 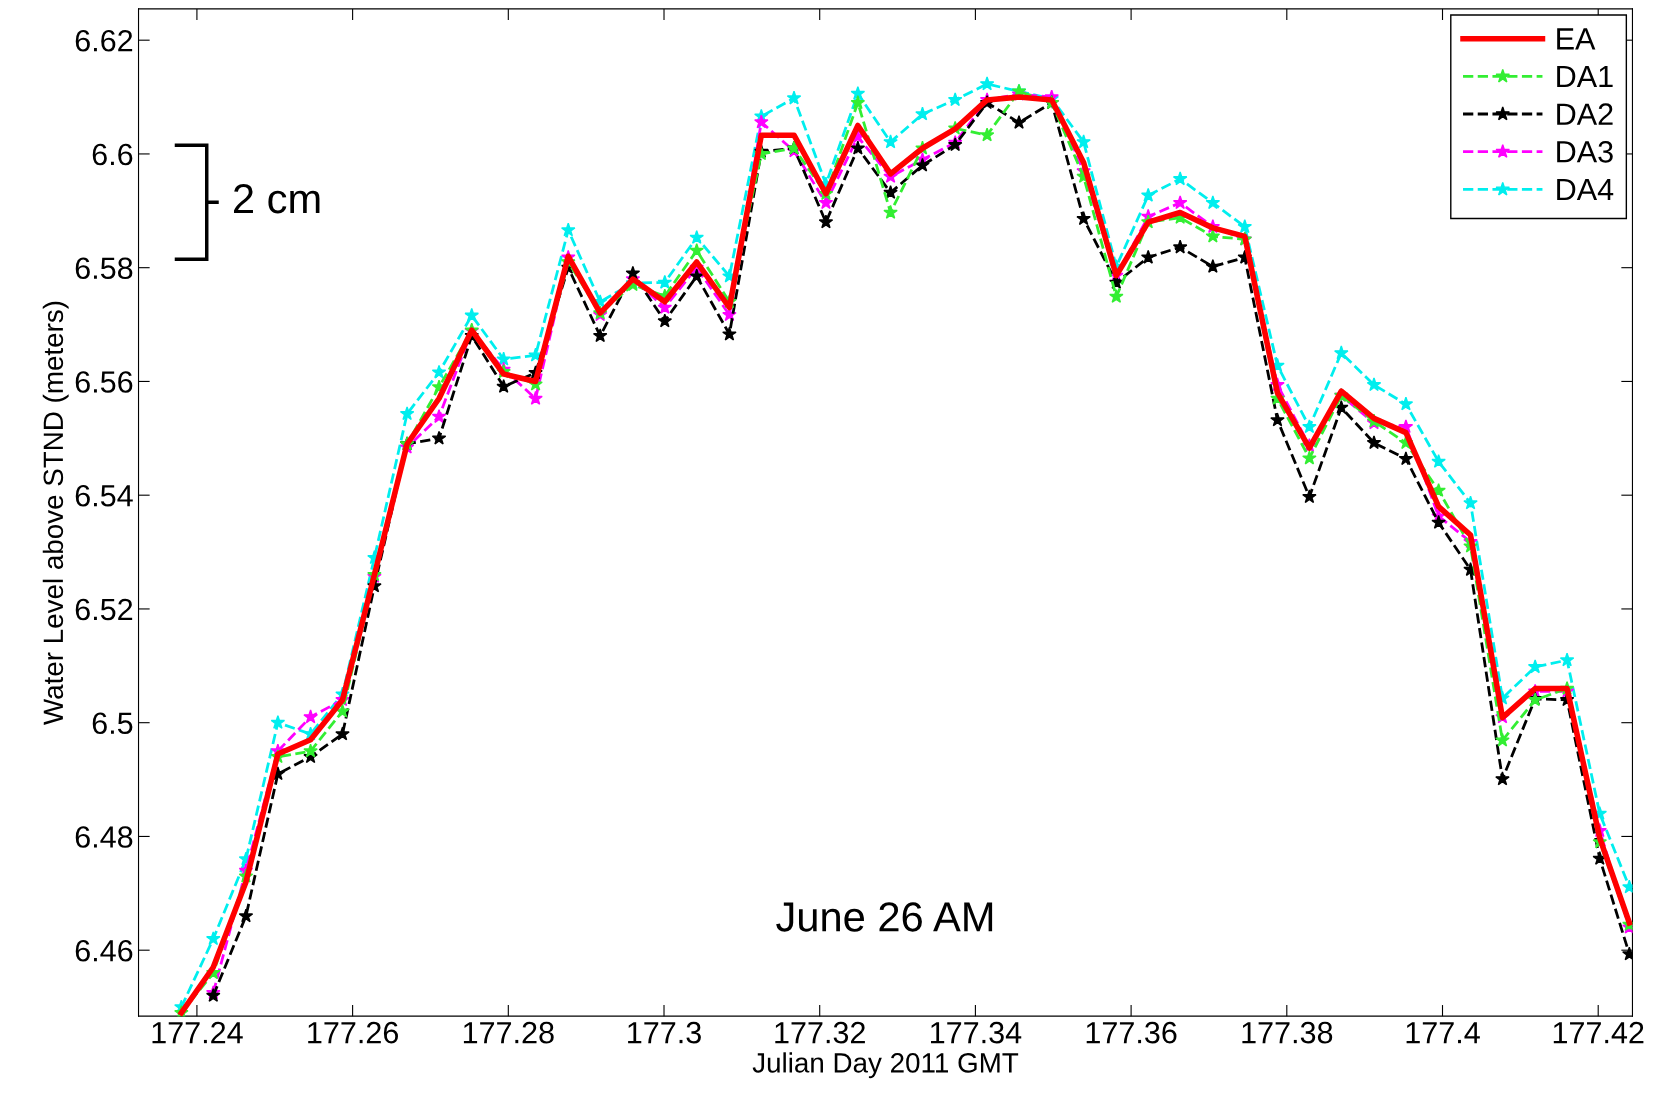 What do you see at coordinates (112, 723) in the screenshot?
I see `y-tick-label: 6.5` at bounding box center [112, 723].